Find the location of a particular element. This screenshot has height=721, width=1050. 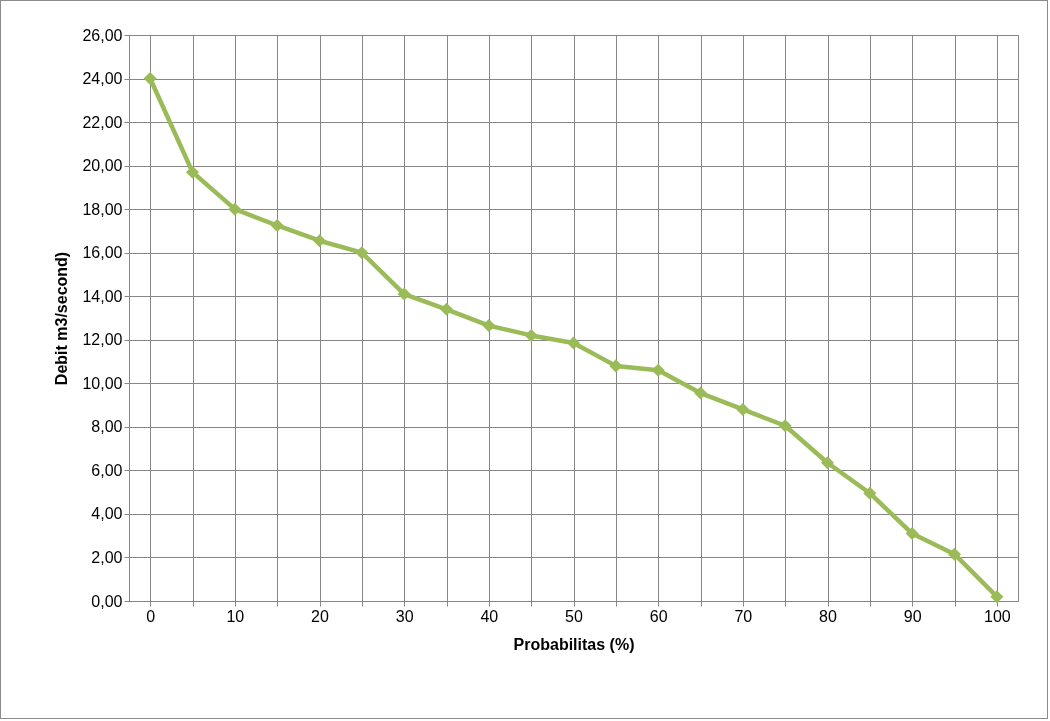

x-tick-label: 0 is located at coordinates (151, 616).